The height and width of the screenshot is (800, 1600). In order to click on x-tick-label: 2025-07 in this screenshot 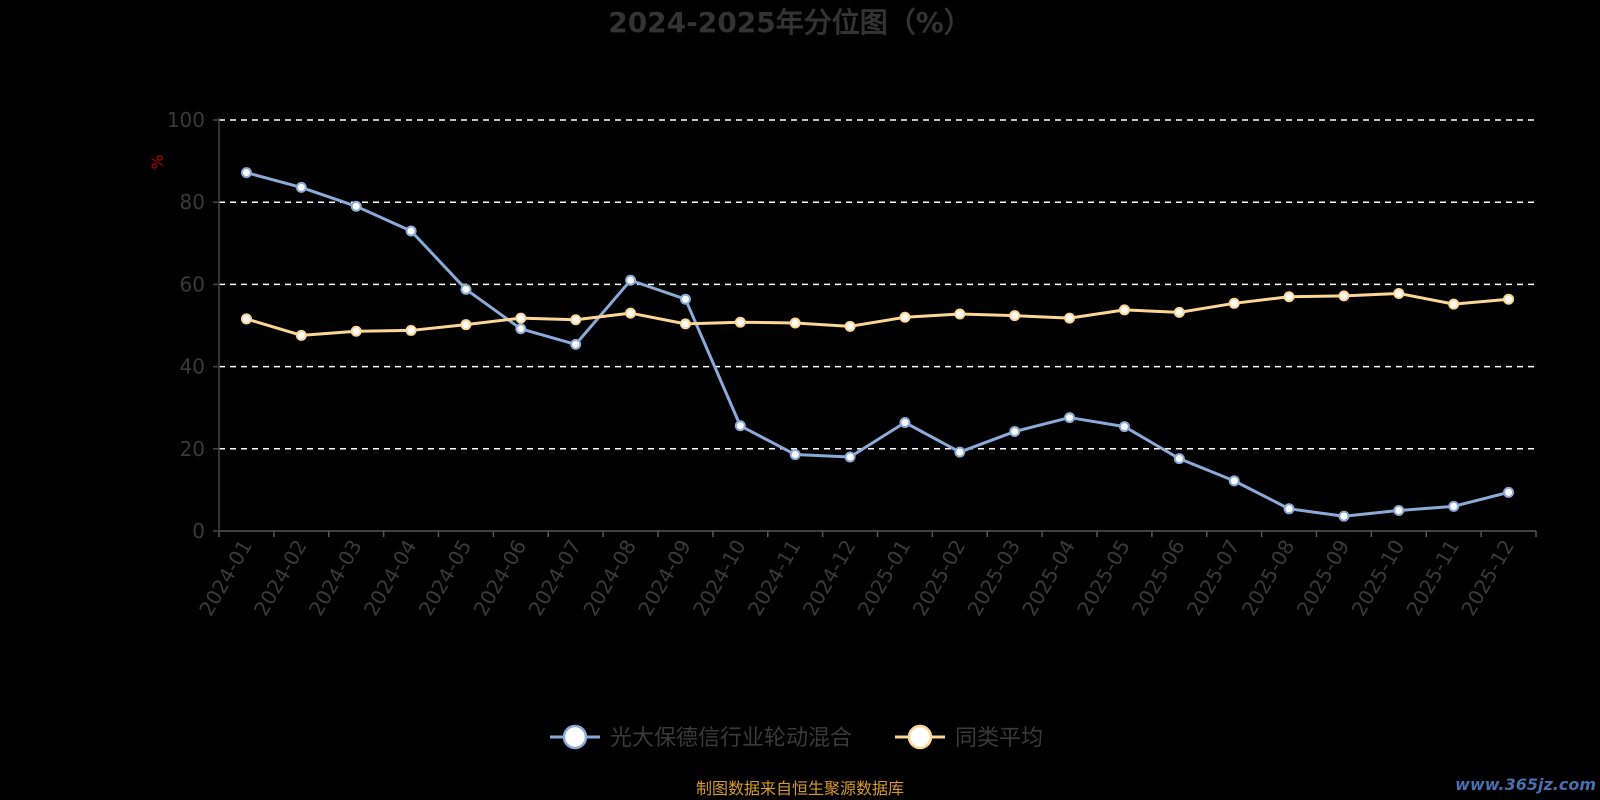, I will do `click(1213, 578)`.